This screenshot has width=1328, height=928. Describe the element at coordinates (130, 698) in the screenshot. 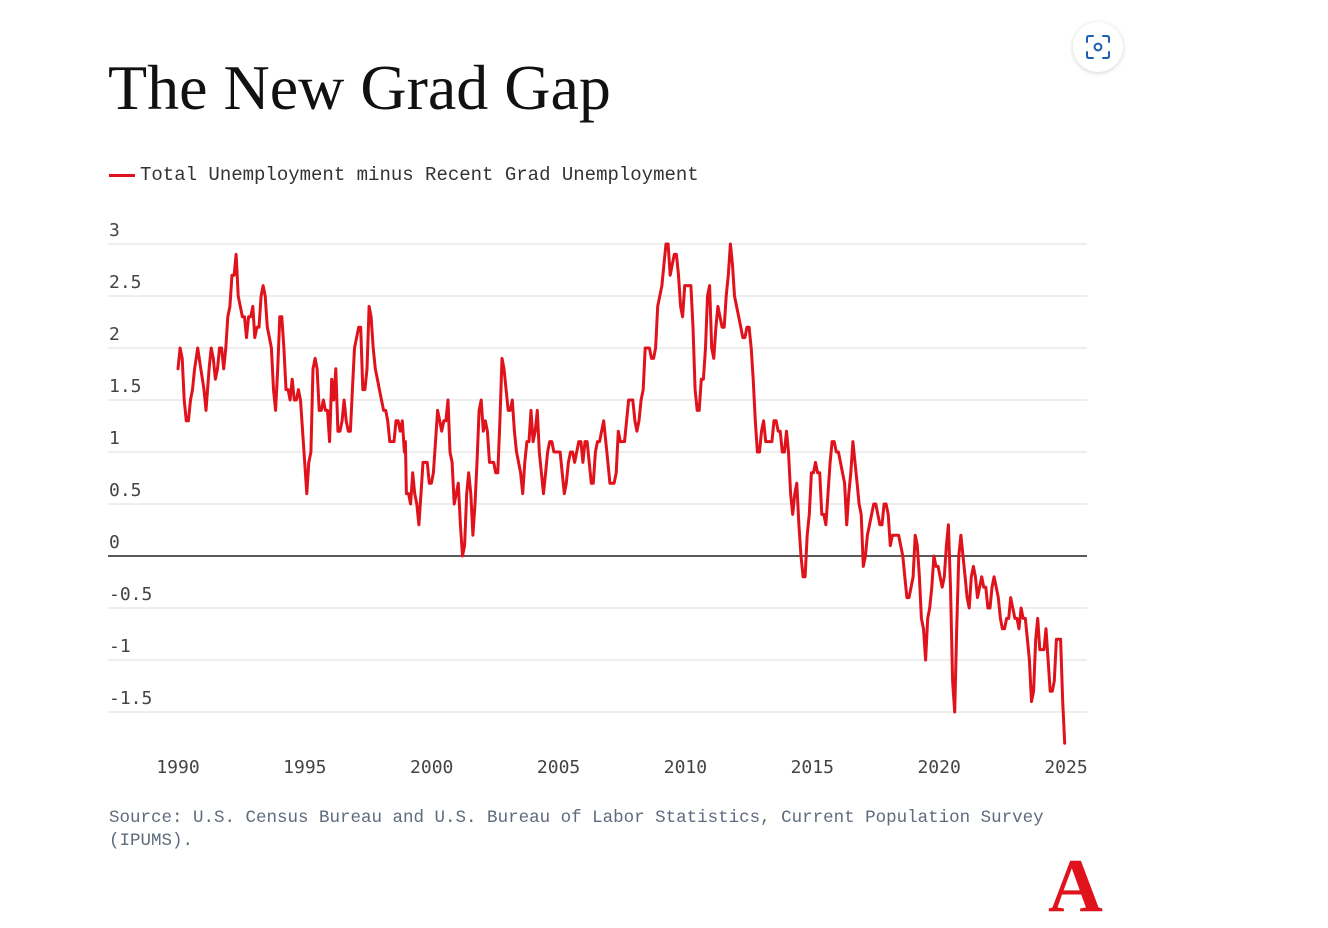

I see `y-tick-label: -1.5` at that location.